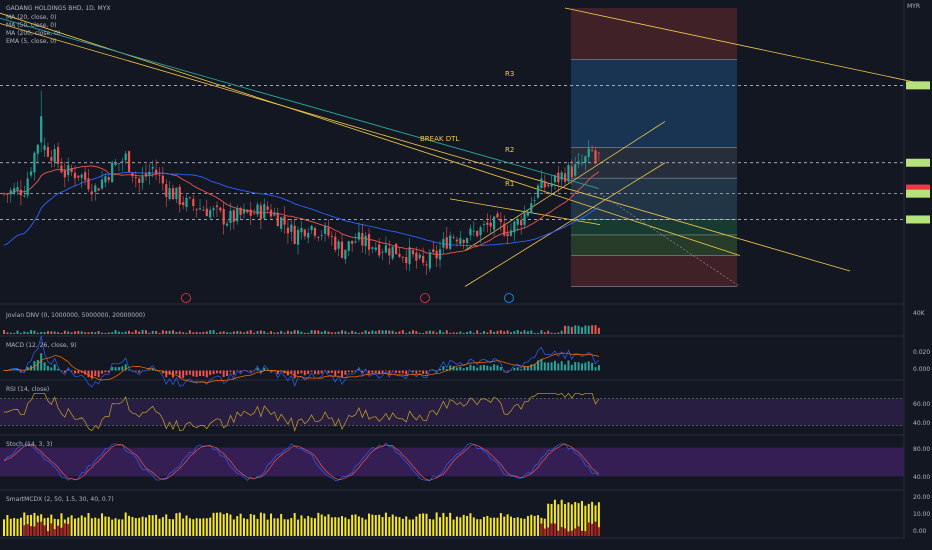  I want to click on pane-rsi-title: RSI (14, close), so click(27, 389).